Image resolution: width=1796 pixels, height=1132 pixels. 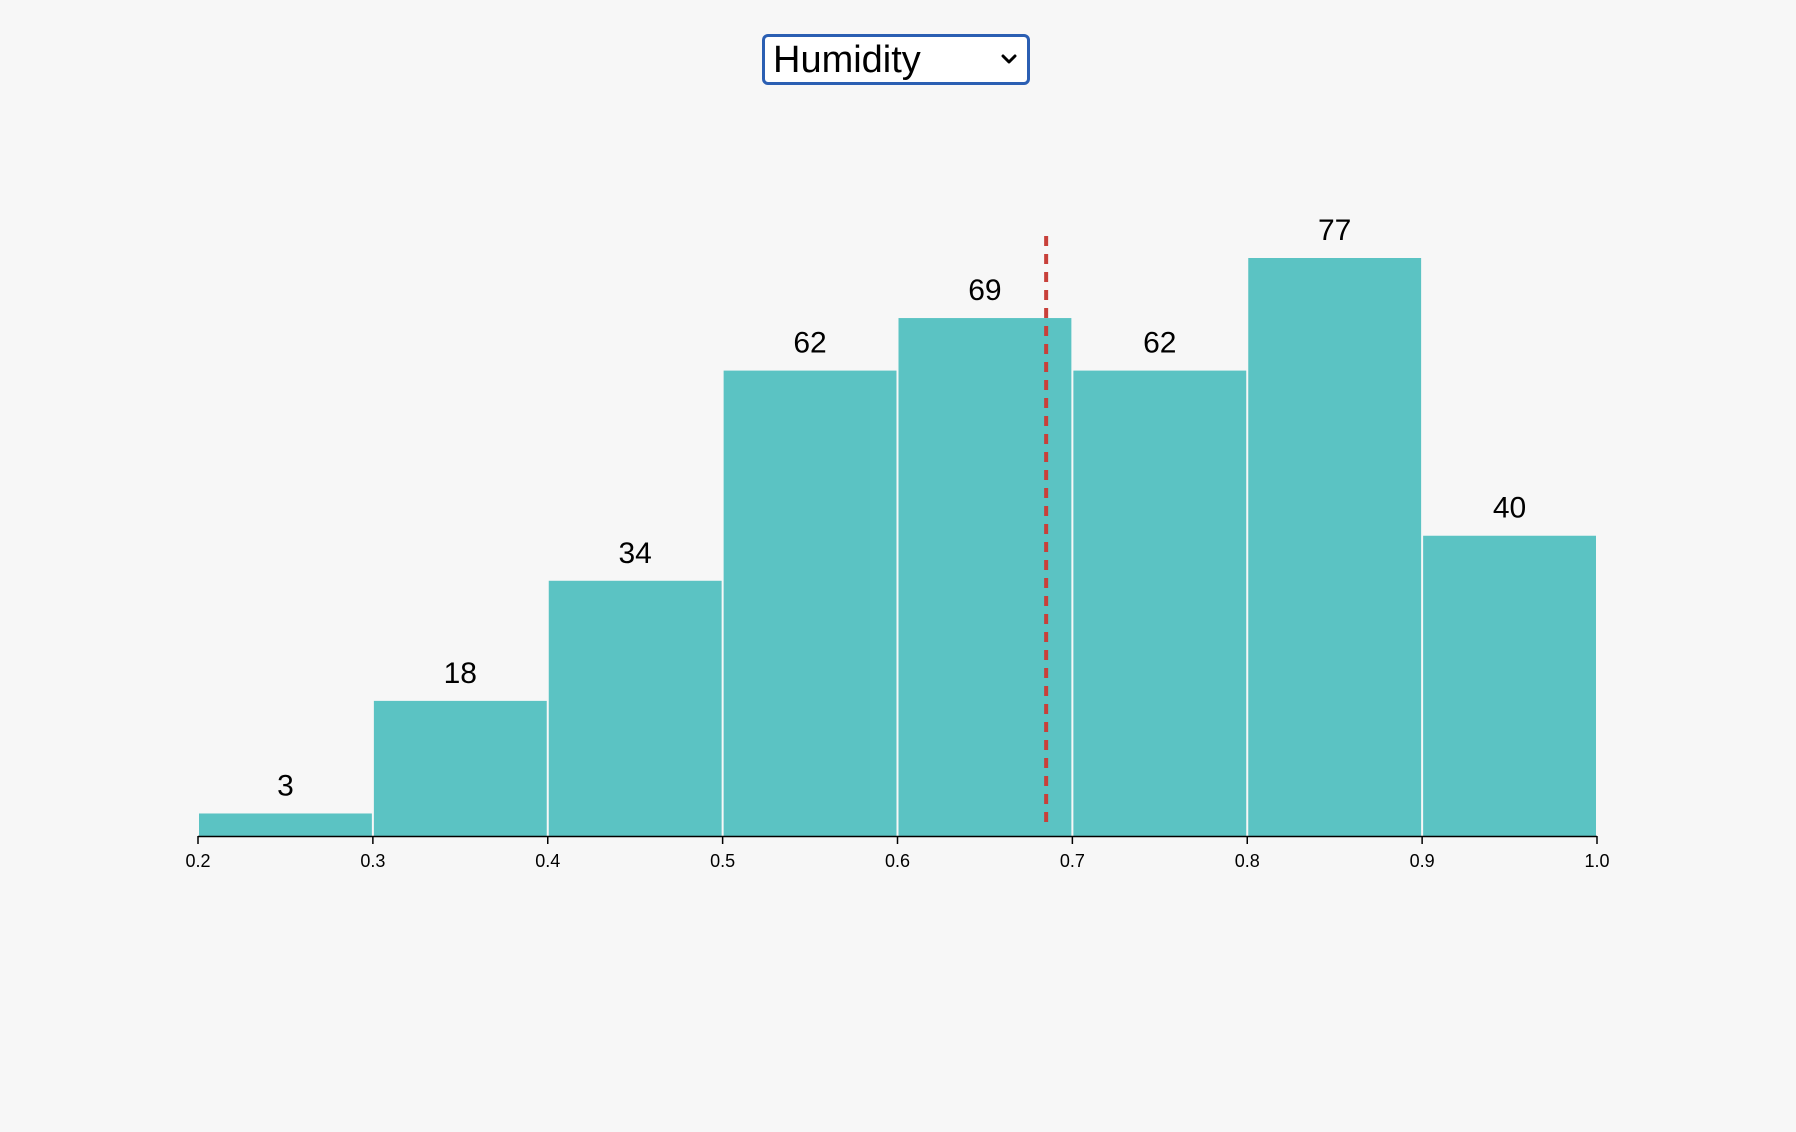 What do you see at coordinates (1247, 861) in the screenshot?
I see `x-tick-label: 0.8` at bounding box center [1247, 861].